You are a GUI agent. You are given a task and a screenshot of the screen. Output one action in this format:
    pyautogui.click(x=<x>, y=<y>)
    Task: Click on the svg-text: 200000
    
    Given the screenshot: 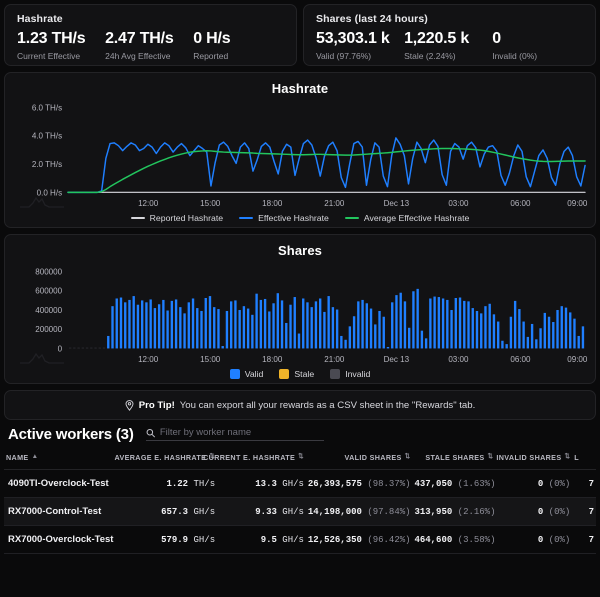 What is the action you would take?
    pyautogui.click(x=48, y=329)
    